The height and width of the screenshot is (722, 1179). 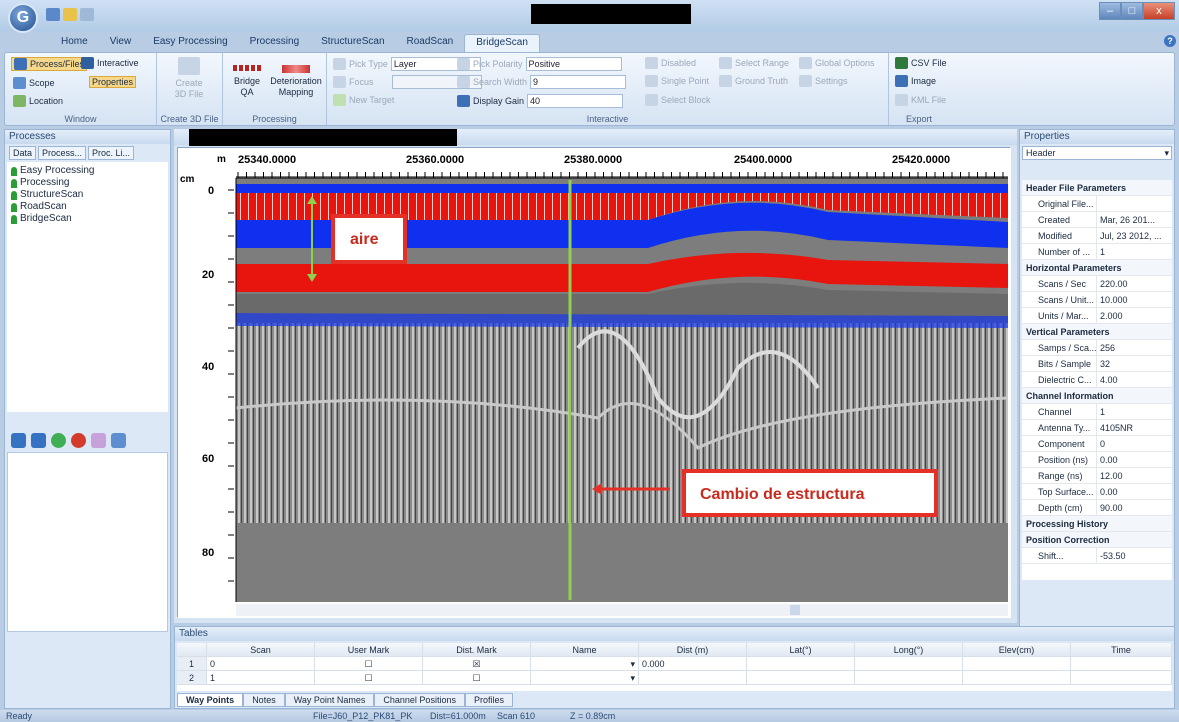 What do you see at coordinates (1170, 41) in the screenshot?
I see `help-icon: ?` at bounding box center [1170, 41].